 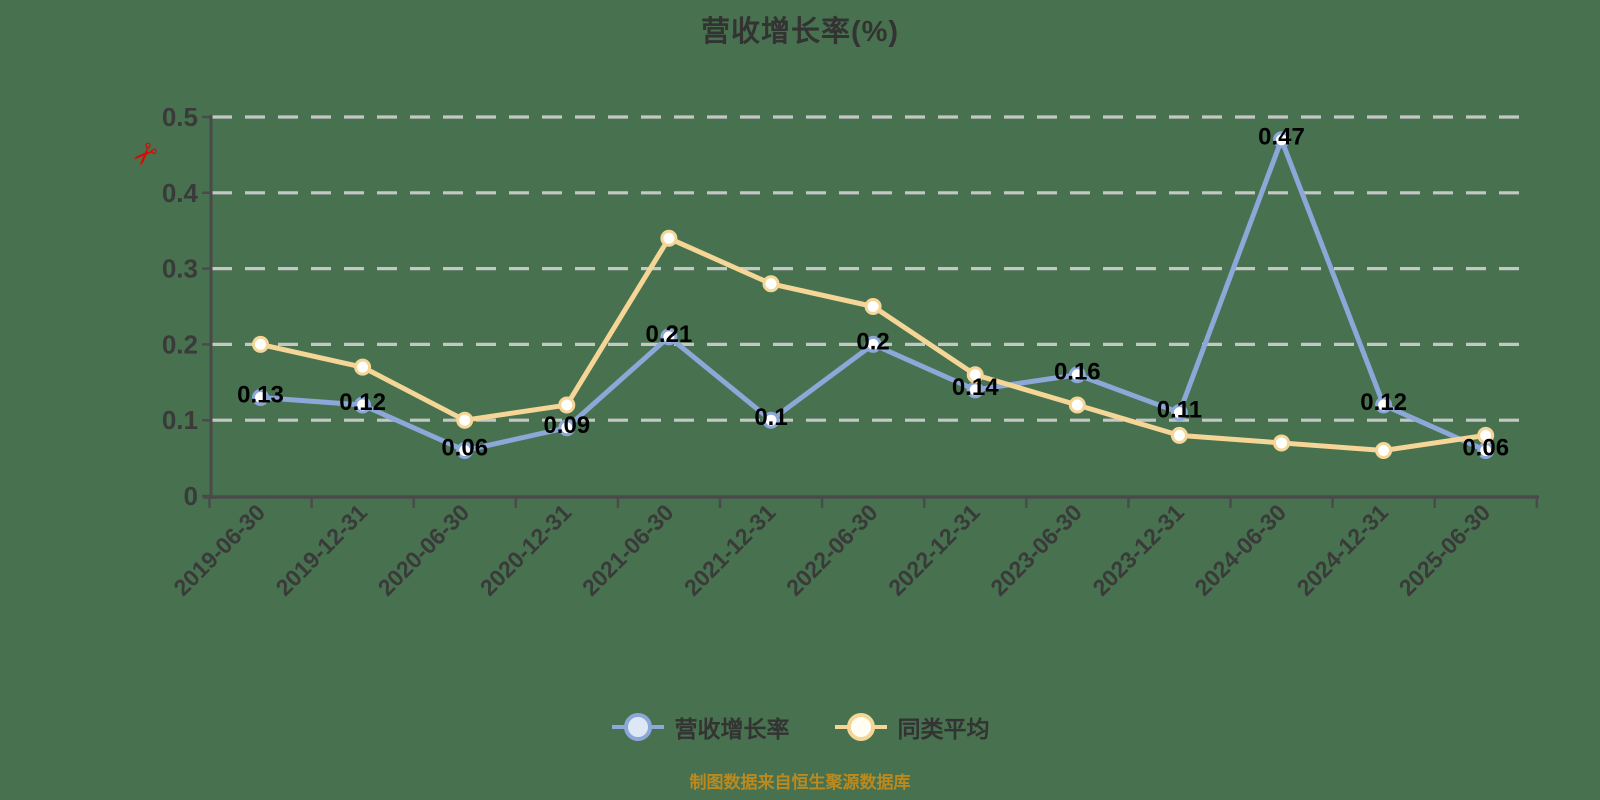 What do you see at coordinates (1445, 550) in the screenshot?
I see `x-tick-label: 2025-06-30` at bounding box center [1445, 550].